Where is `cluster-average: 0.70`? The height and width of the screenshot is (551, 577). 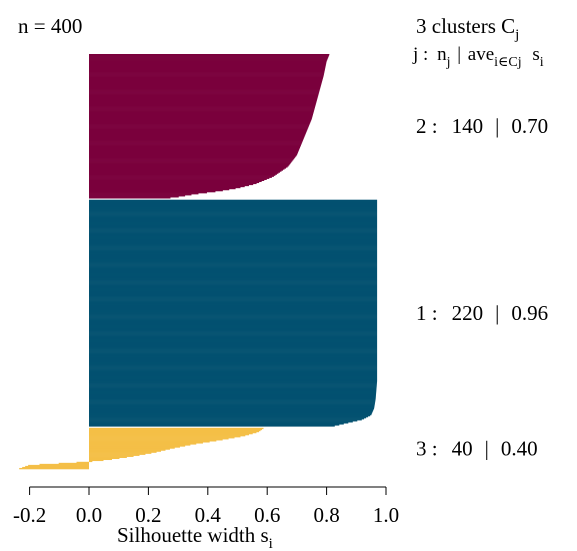
cluster-average: 0.70 is located at coordinates (529, 126).